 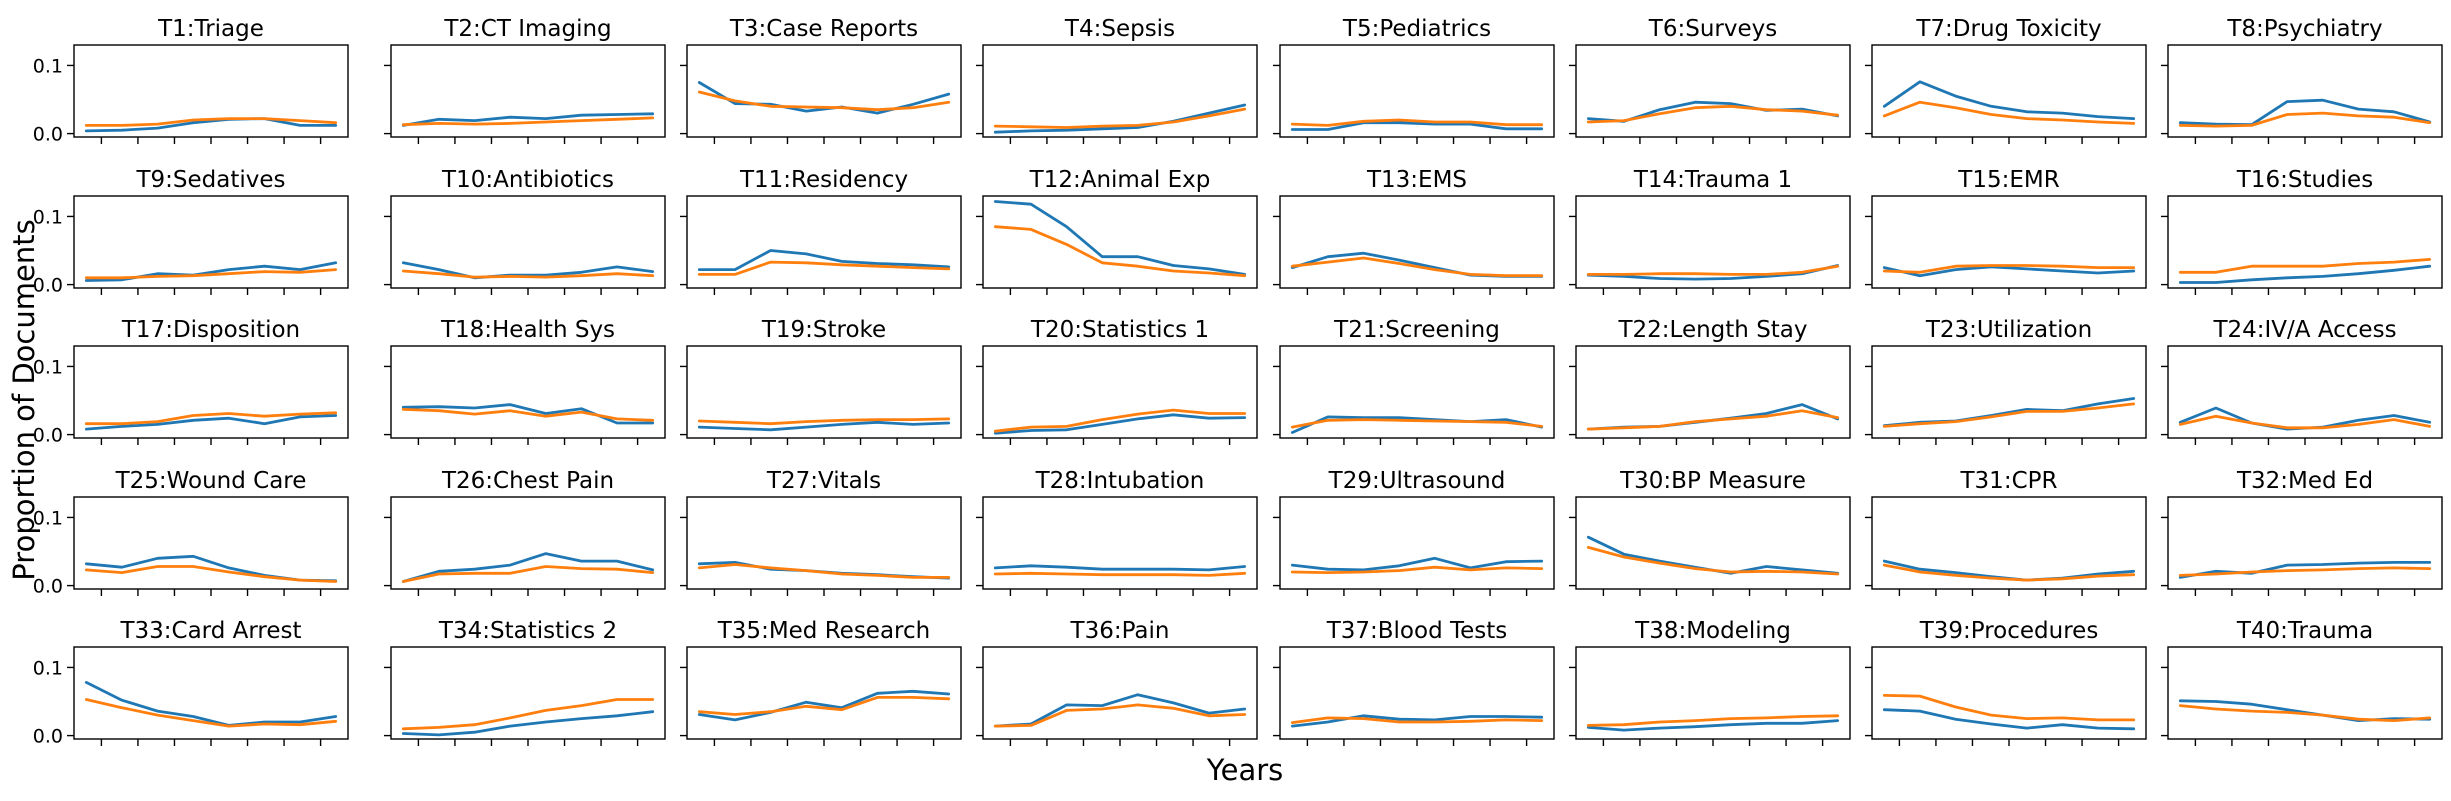 What do you see at coordinates (1712, 180) in the screenshot?
I see `panel-title: T14:Trauma 1` at bounding box center [1712, 180].